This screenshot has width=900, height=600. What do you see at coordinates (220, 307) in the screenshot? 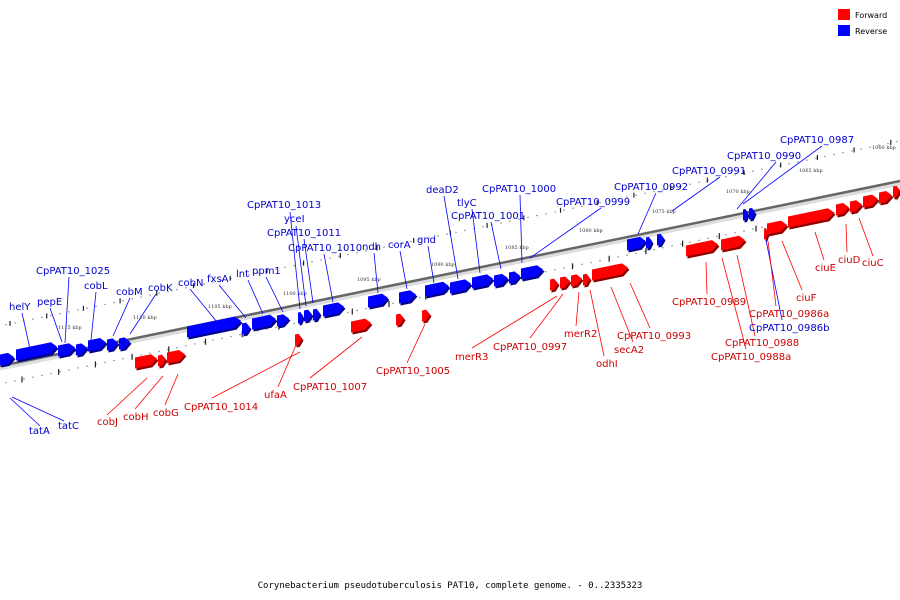
I see `tick-label: 1105 kbp` at bounding box center [220, 307].